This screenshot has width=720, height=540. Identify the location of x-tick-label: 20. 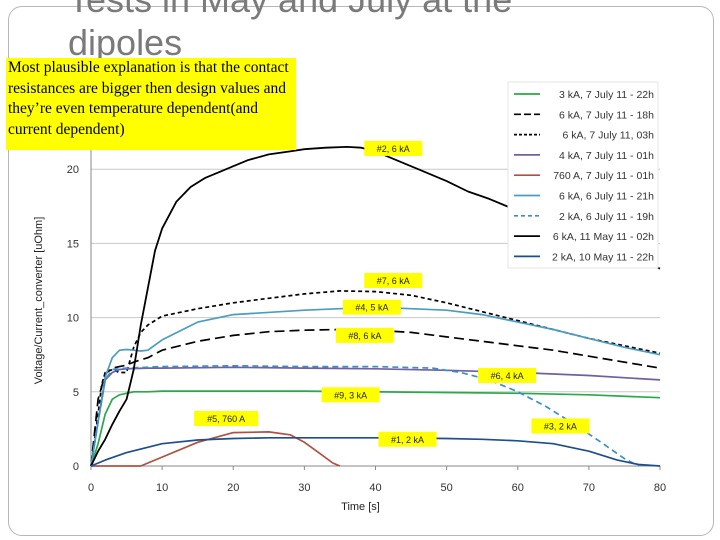
(233, 488).